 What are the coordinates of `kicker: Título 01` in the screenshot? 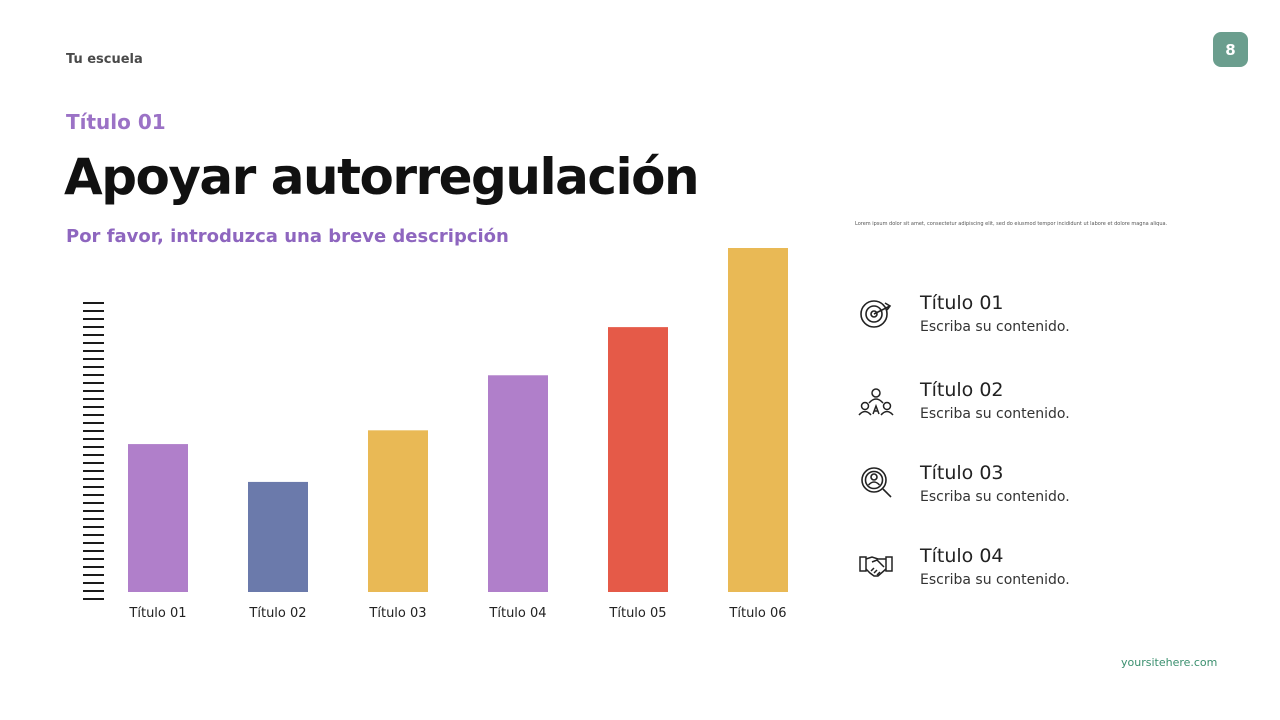 It's located at (116, 122).